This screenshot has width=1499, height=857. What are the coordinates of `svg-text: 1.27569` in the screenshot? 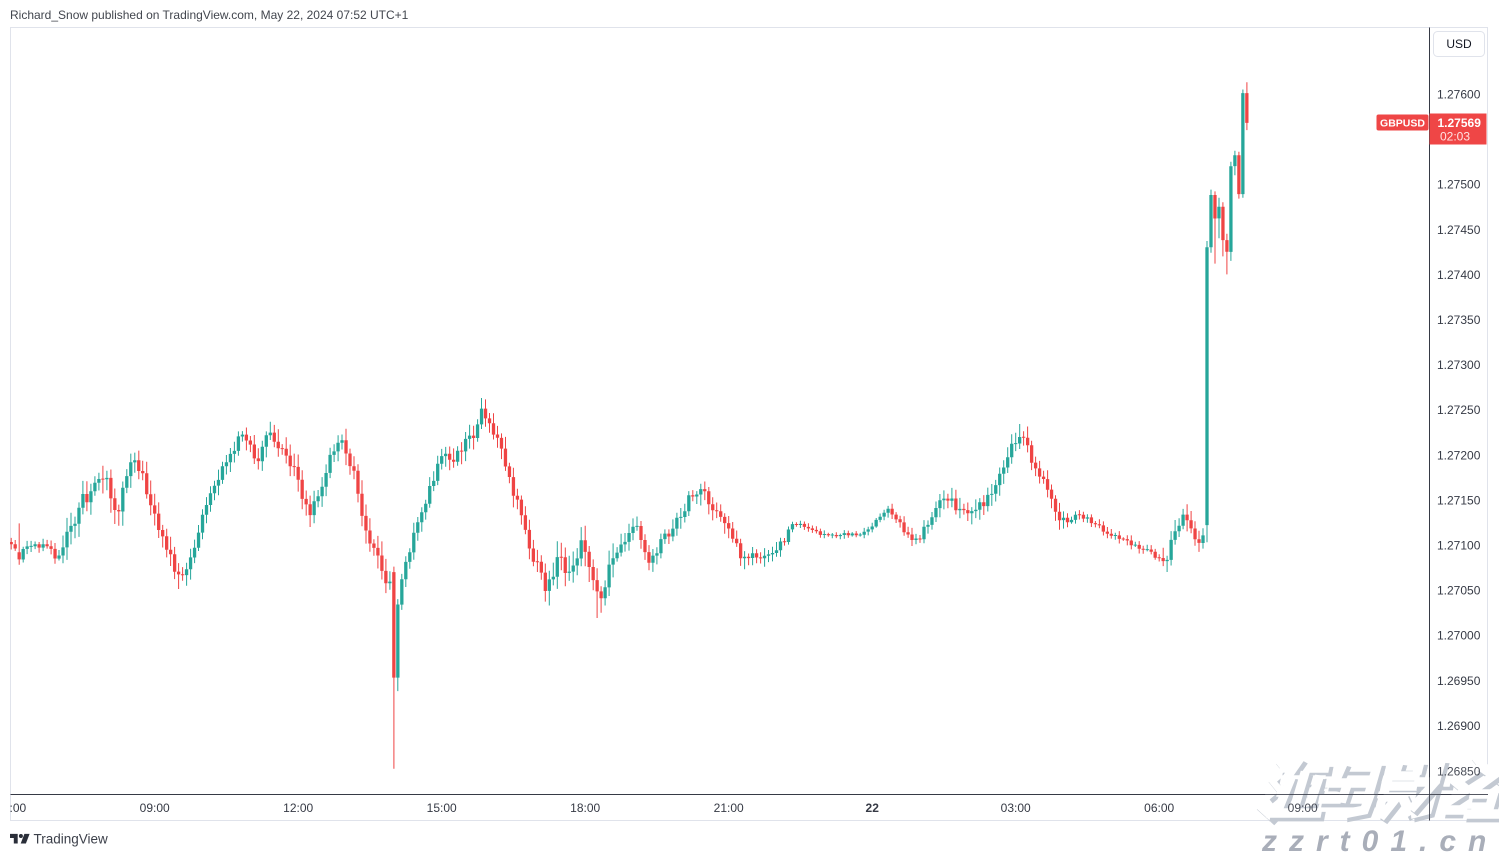 It's located at (1460, 123).